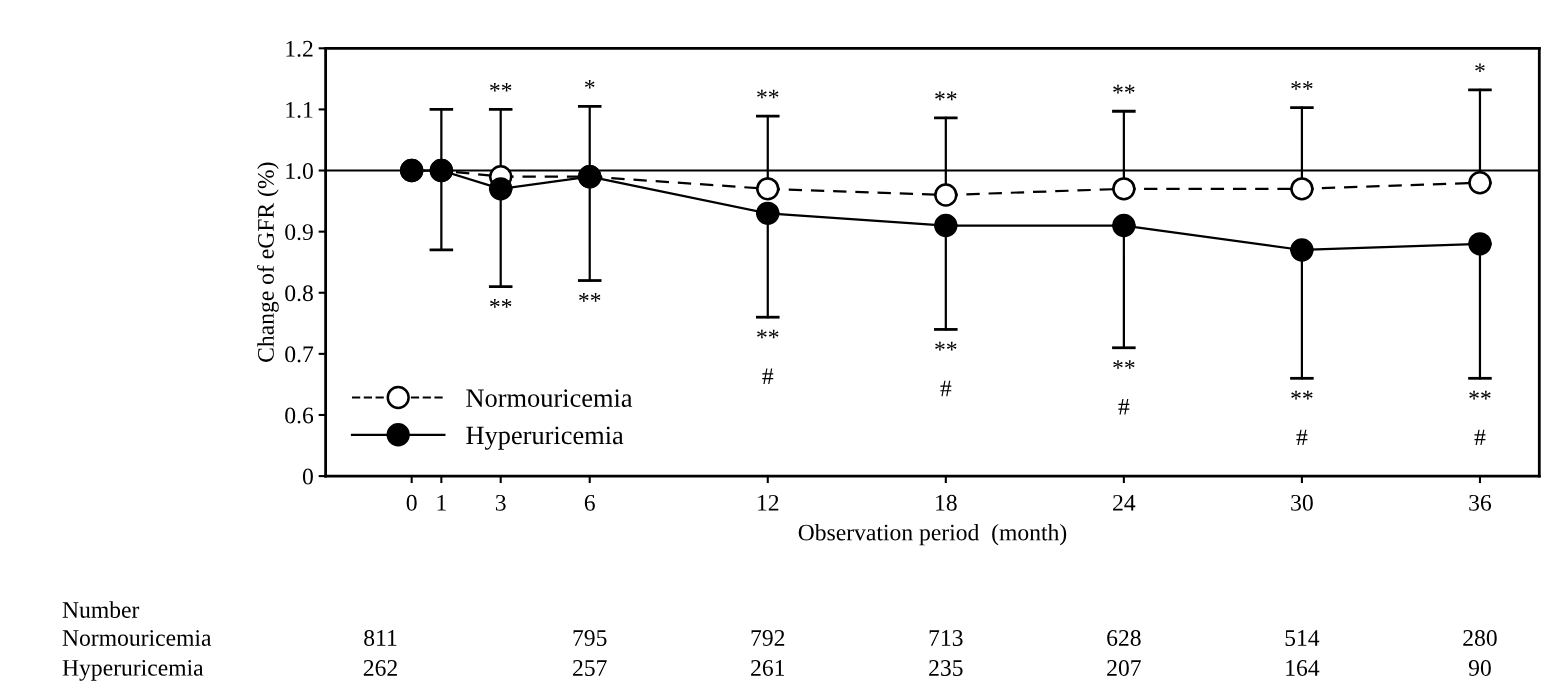  I want to click on y-tick-label: 1.1, so click(299, 110).